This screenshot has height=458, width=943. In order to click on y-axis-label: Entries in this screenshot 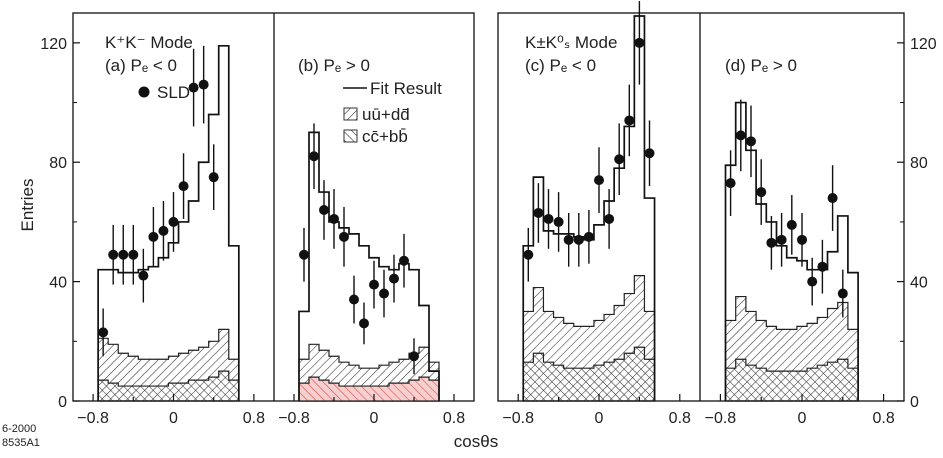, I will do `click(27, 205)`.